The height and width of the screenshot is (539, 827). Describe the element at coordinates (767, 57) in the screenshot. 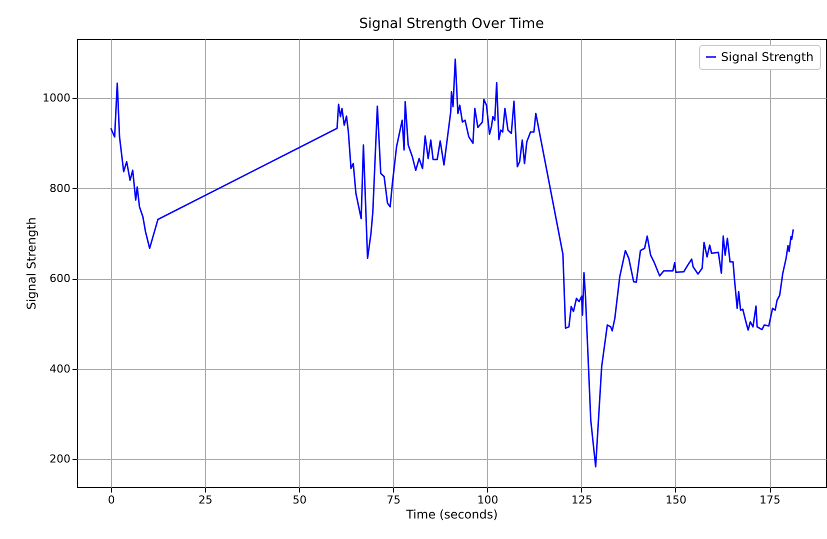

I see `legend-label: Signal Strength` at that location.